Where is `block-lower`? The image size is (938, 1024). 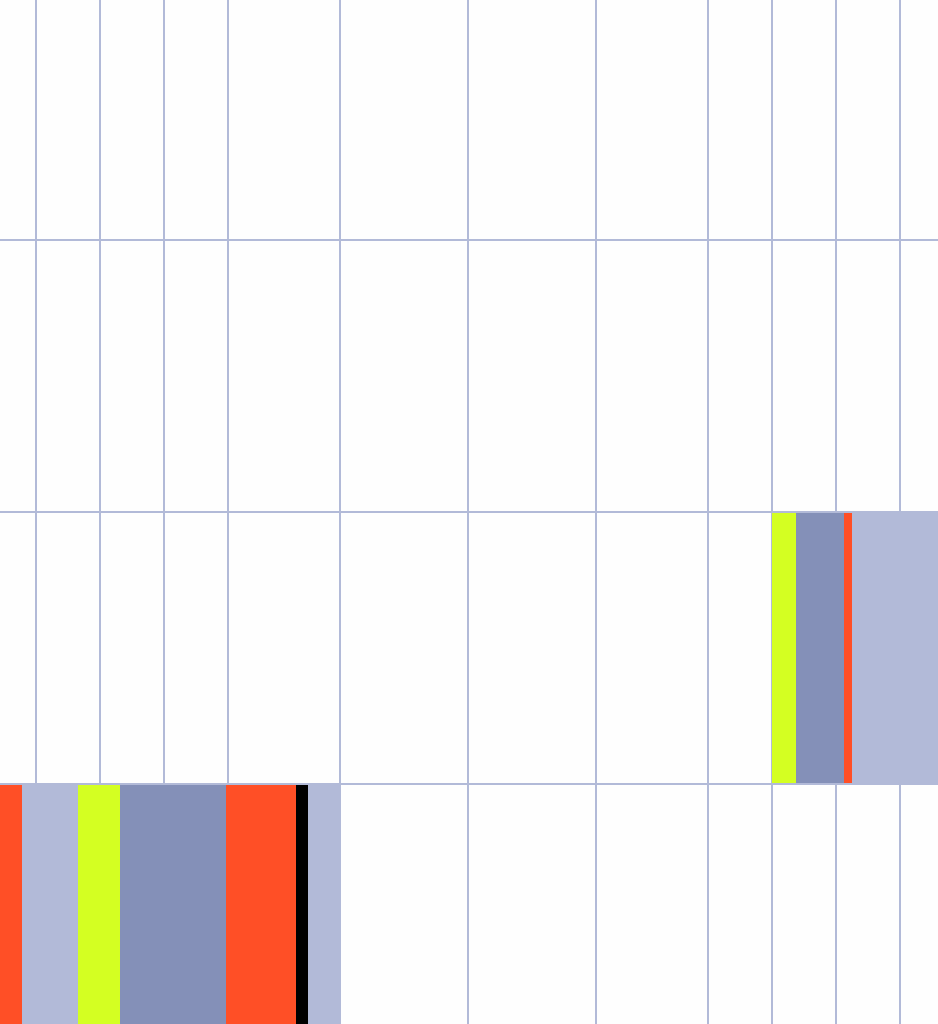
block-lower is located at coordinates (170, 904).